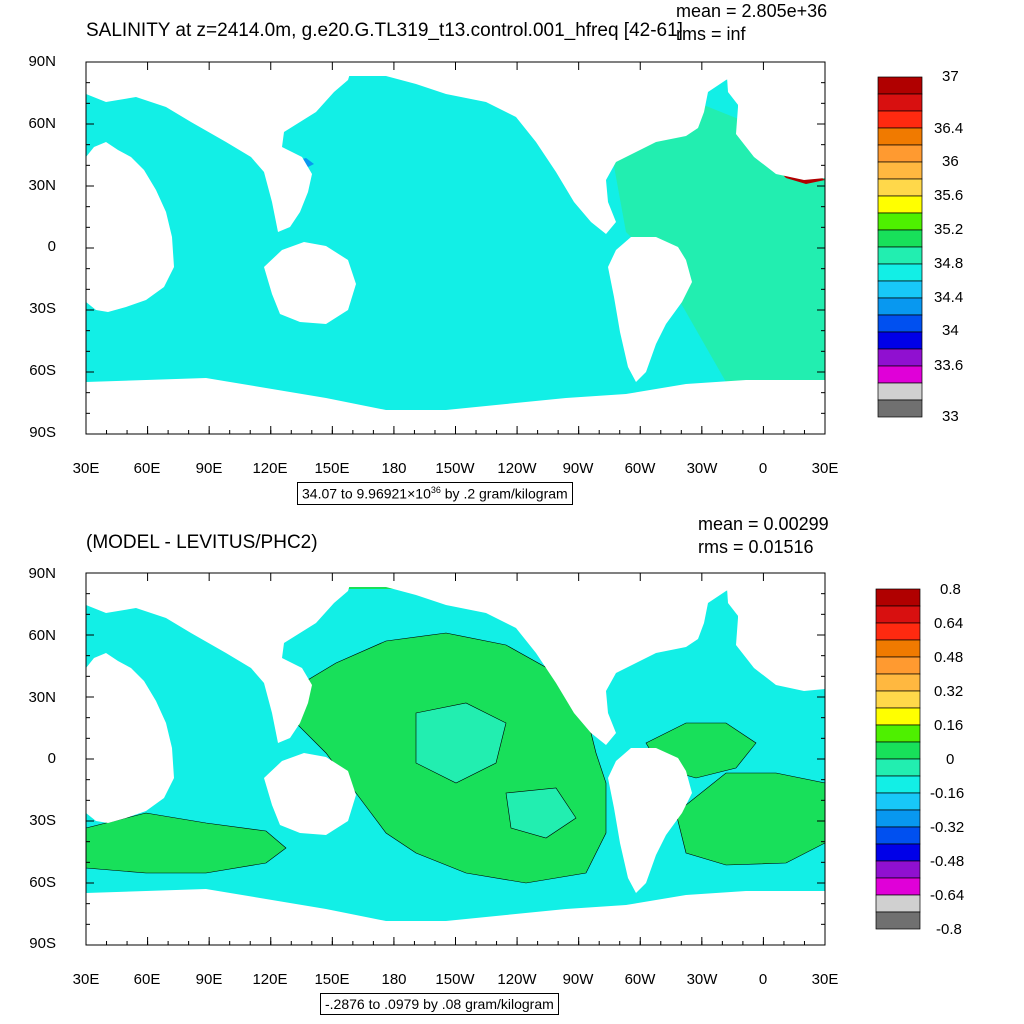 The height and width of the screenshot is (1024, 1024). What do you see at coordinates (130, 738) in the screenshot?
I see `panel_bottom-land-africa` at bounding box center [130, 738].